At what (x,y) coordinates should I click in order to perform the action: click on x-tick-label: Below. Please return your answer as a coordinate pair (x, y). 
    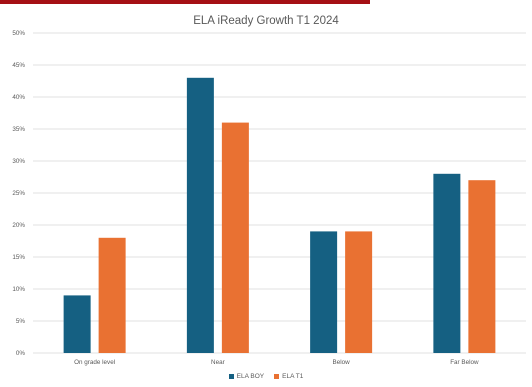
    Looking at the image, I should click on (342, 362).